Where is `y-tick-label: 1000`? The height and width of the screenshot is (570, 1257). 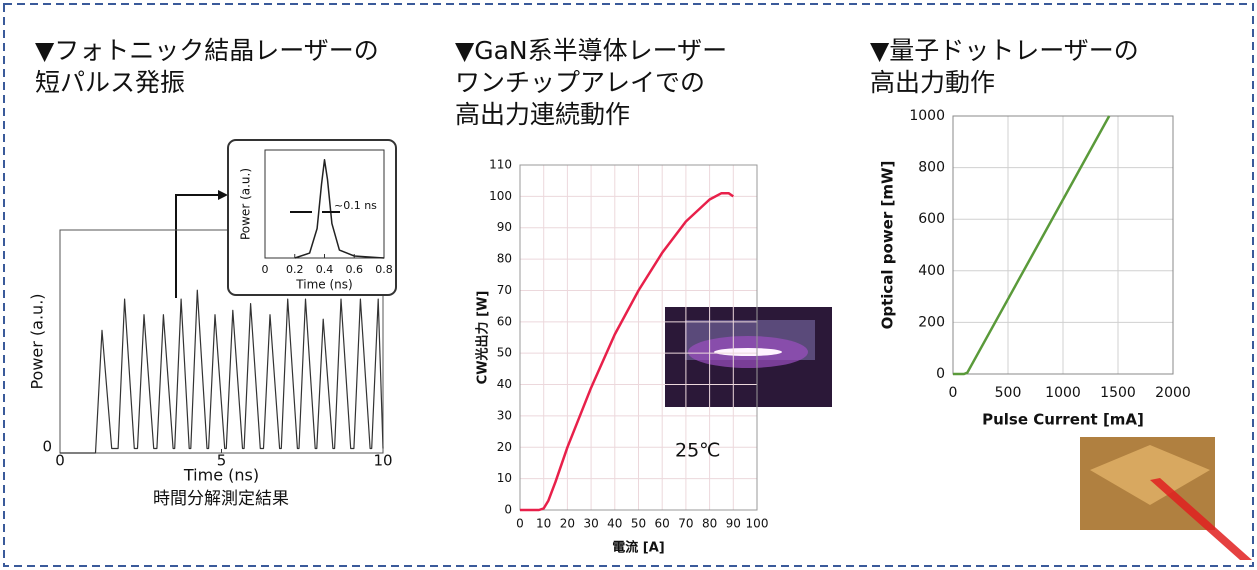 y-tick-label: 1000 is located at coordinates (927, 116).